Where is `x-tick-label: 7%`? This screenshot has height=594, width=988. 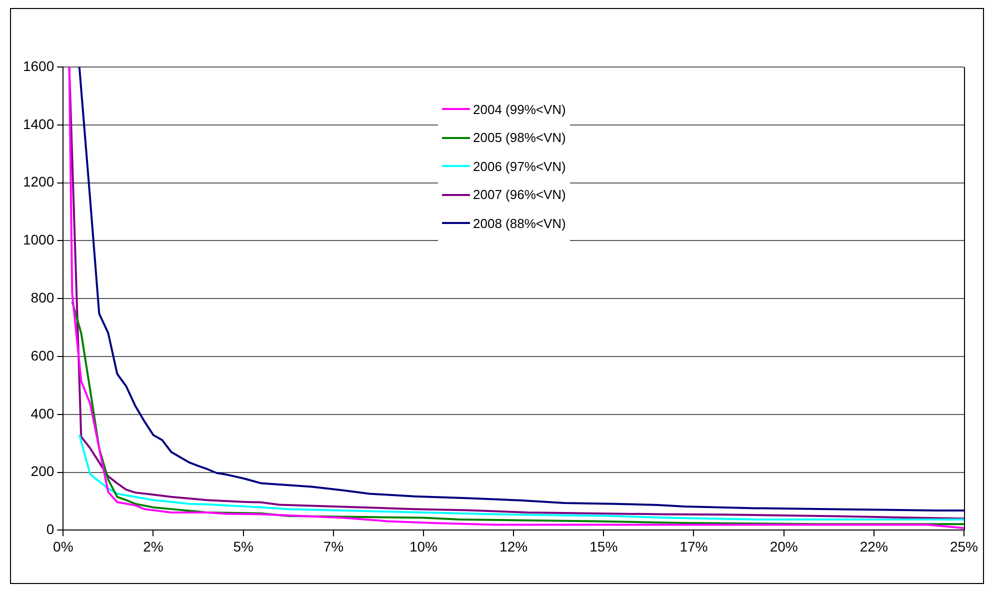 x-tick-label: 7% is located at coordinates (333, 546).